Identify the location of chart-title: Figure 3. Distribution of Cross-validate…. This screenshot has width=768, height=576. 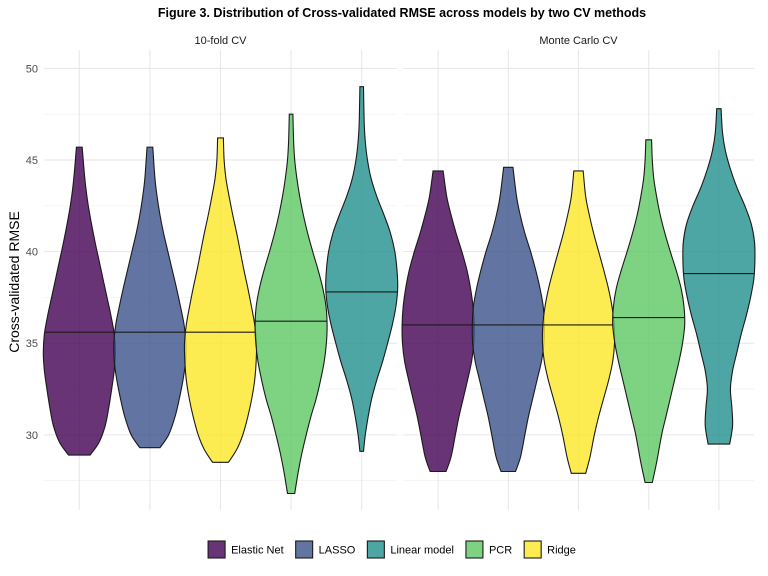
(402, 13).